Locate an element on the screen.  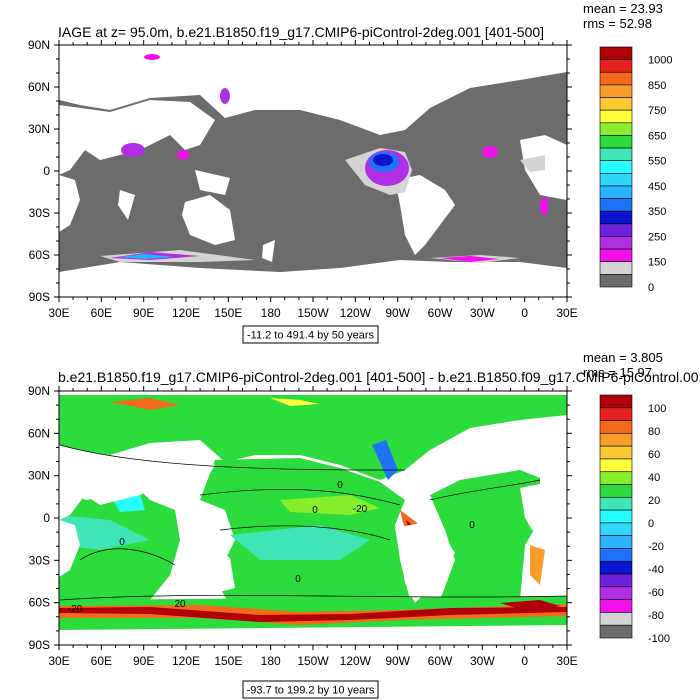
colorbar-label: 350 is located at coordinates (657, 212).